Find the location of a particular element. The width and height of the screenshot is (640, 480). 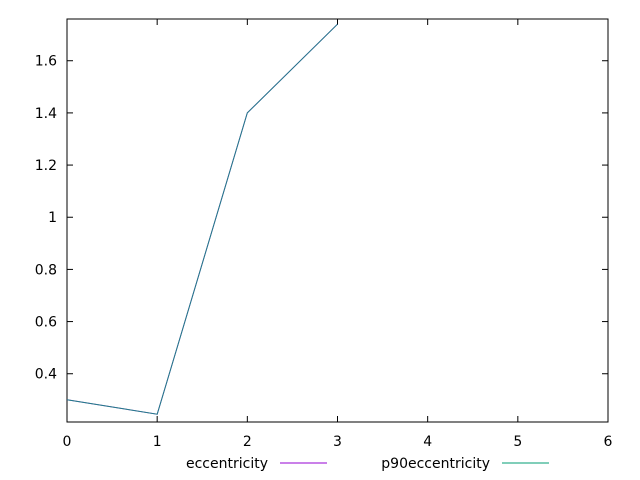

y-tick-label: 1.6 is located at coordinates (46, 62).